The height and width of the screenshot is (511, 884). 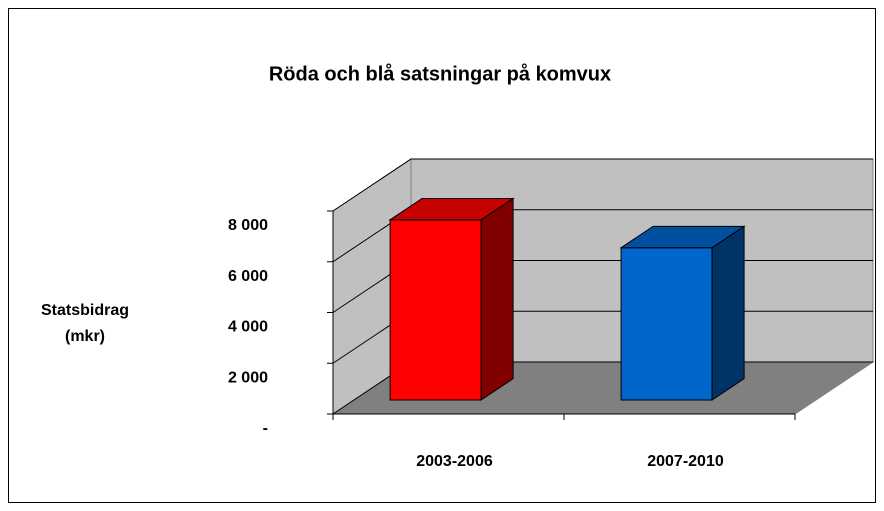 I want to click on x-tick-label: 2003-2006, so click(x=454, y=461).